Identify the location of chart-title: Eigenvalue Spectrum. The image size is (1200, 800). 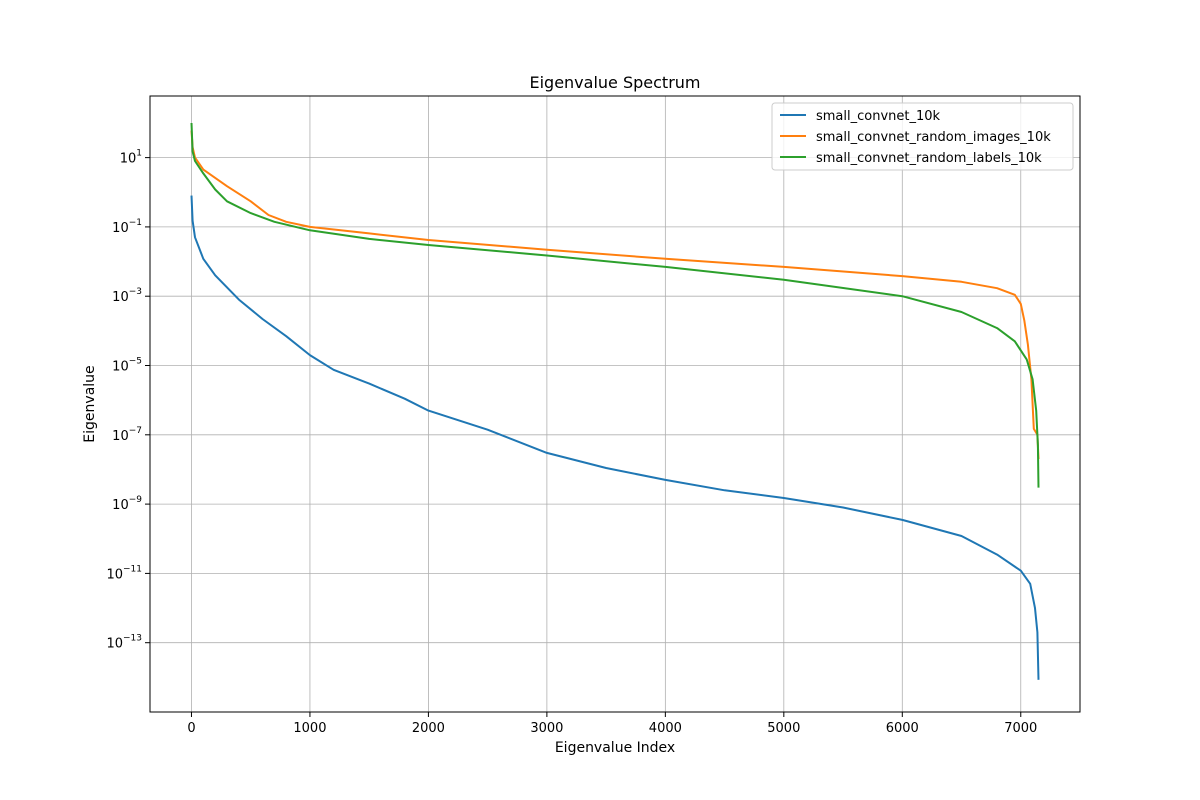
(614, 82).